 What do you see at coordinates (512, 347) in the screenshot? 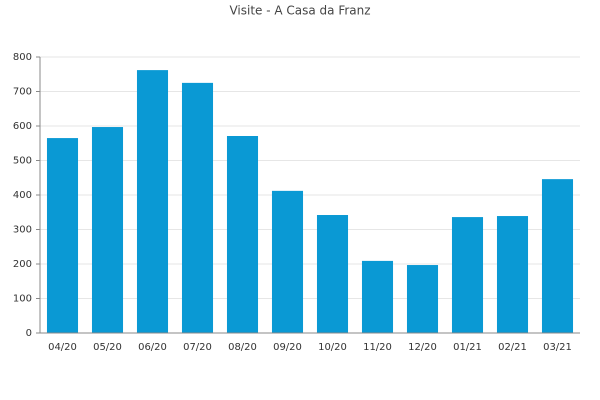
I see `x-tick-label: 02/21` at bounding box center [512, 347].